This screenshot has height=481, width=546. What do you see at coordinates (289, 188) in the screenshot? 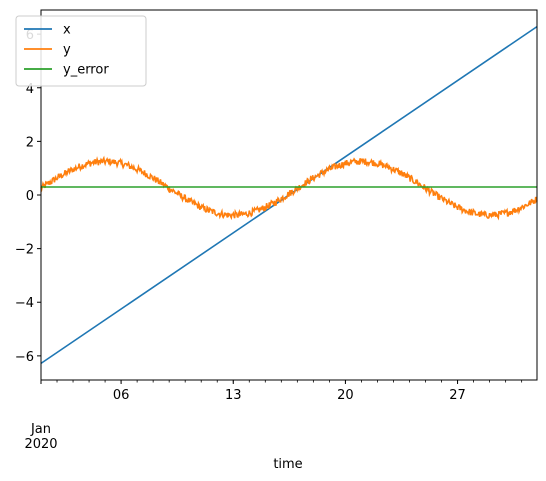
I see `series-line-y` at bounding box center [289, 188].